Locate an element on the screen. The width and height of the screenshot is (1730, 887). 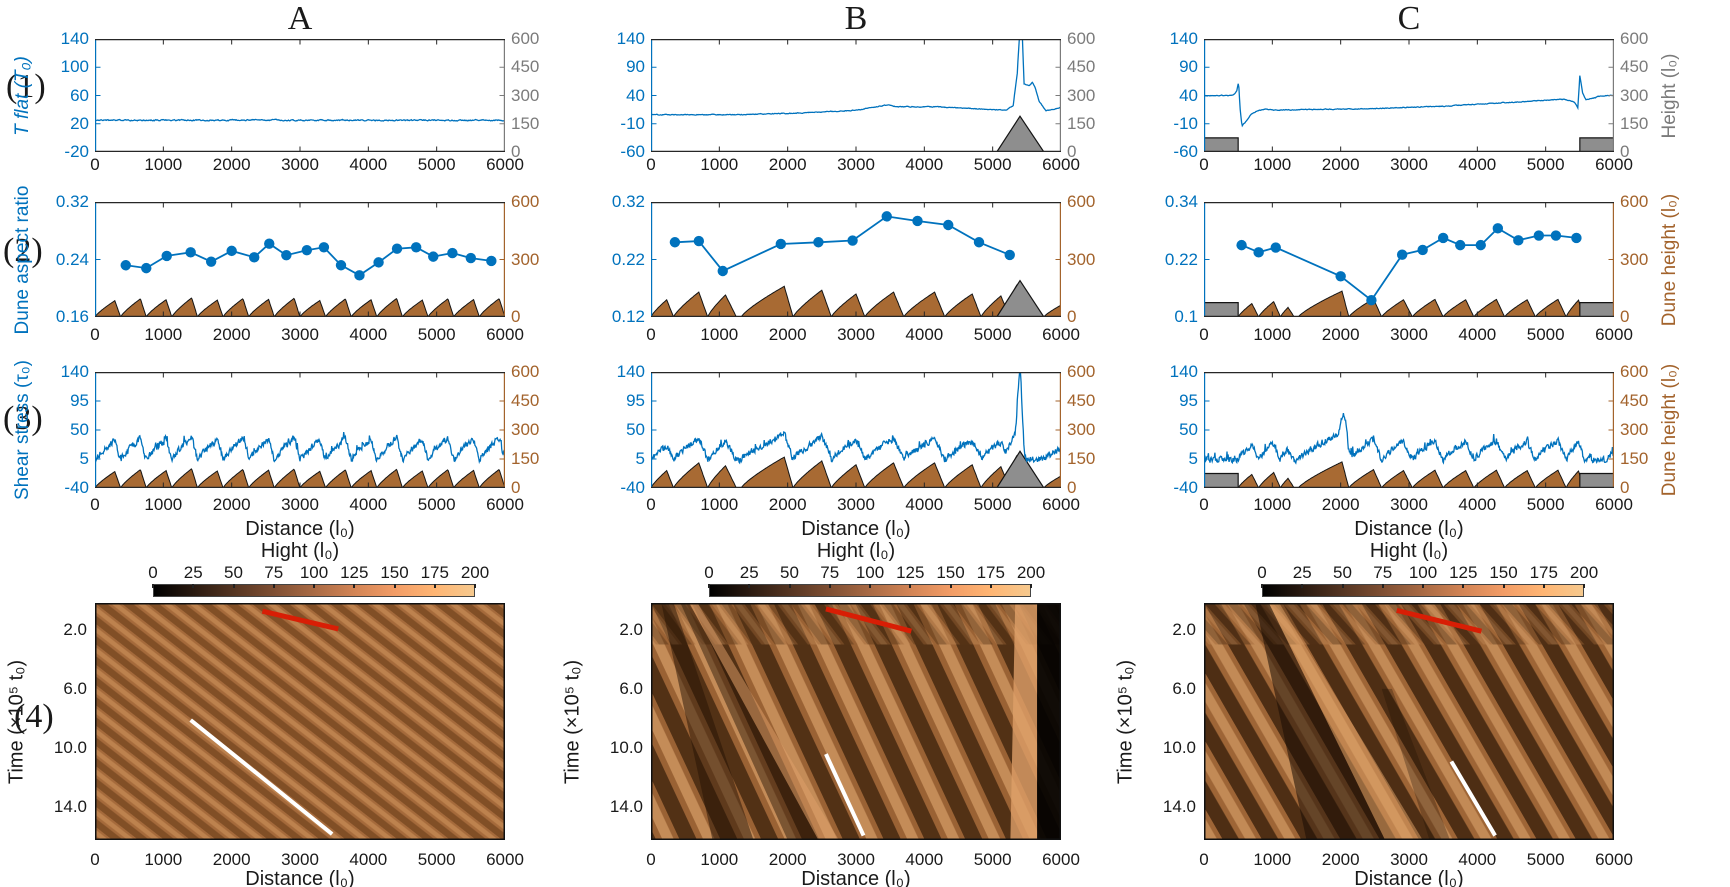
left-axis-label: T flat (T₀) is located at coordinates (22, 95).